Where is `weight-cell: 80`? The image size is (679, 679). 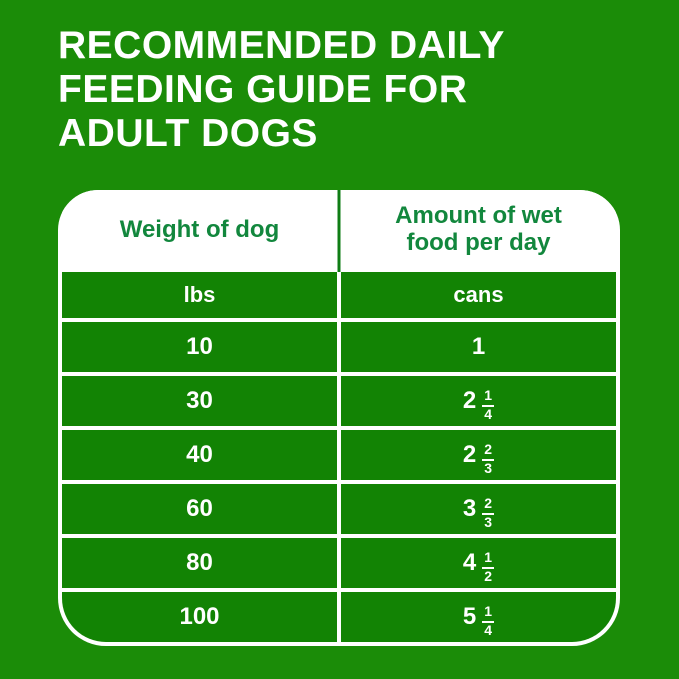
weight-cell: 80 is located at coordinates (199, 563).